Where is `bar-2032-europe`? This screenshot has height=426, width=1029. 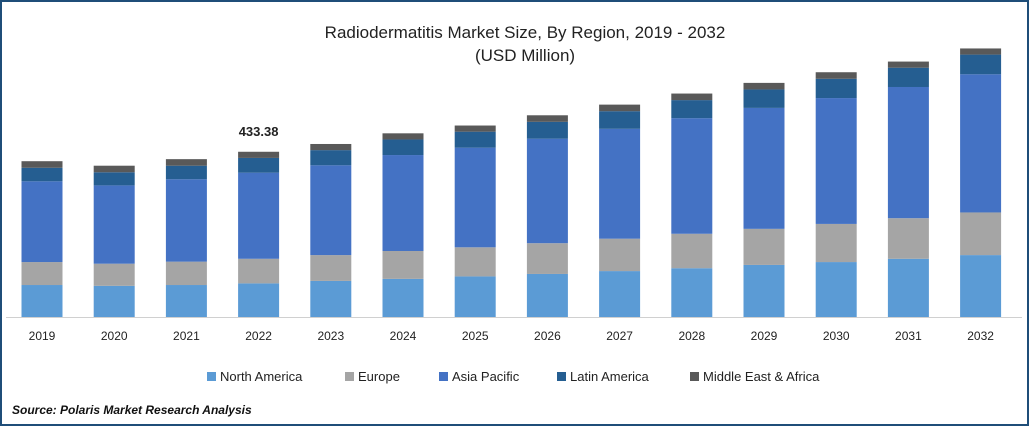 bar-2032-europe is located at coordinates (981, 234).